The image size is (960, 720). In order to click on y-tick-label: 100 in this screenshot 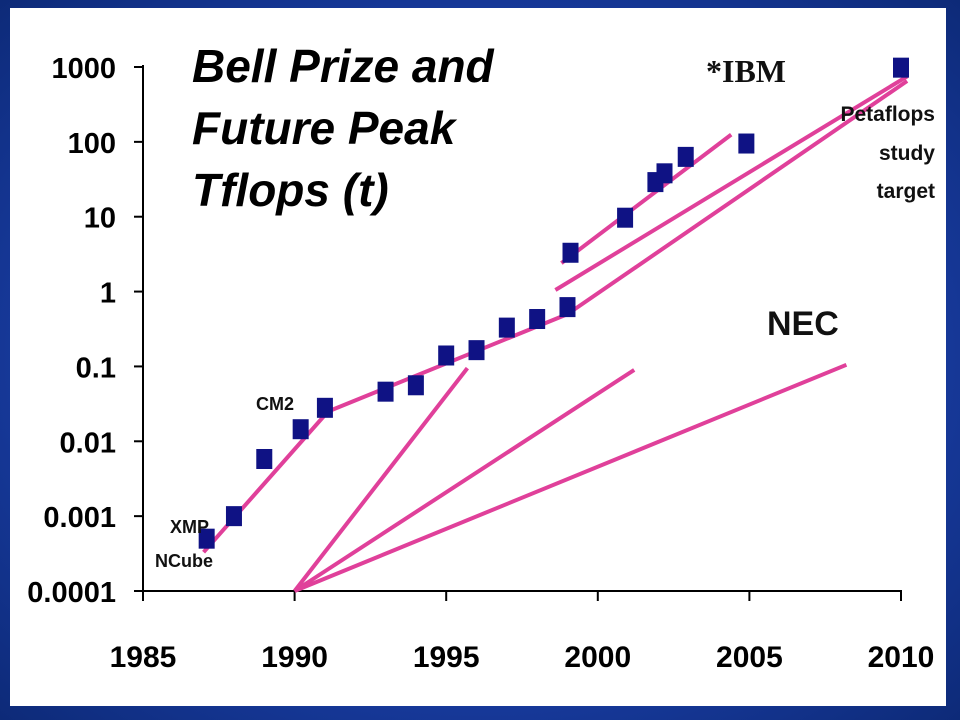, I will do `click(92, 144)`.